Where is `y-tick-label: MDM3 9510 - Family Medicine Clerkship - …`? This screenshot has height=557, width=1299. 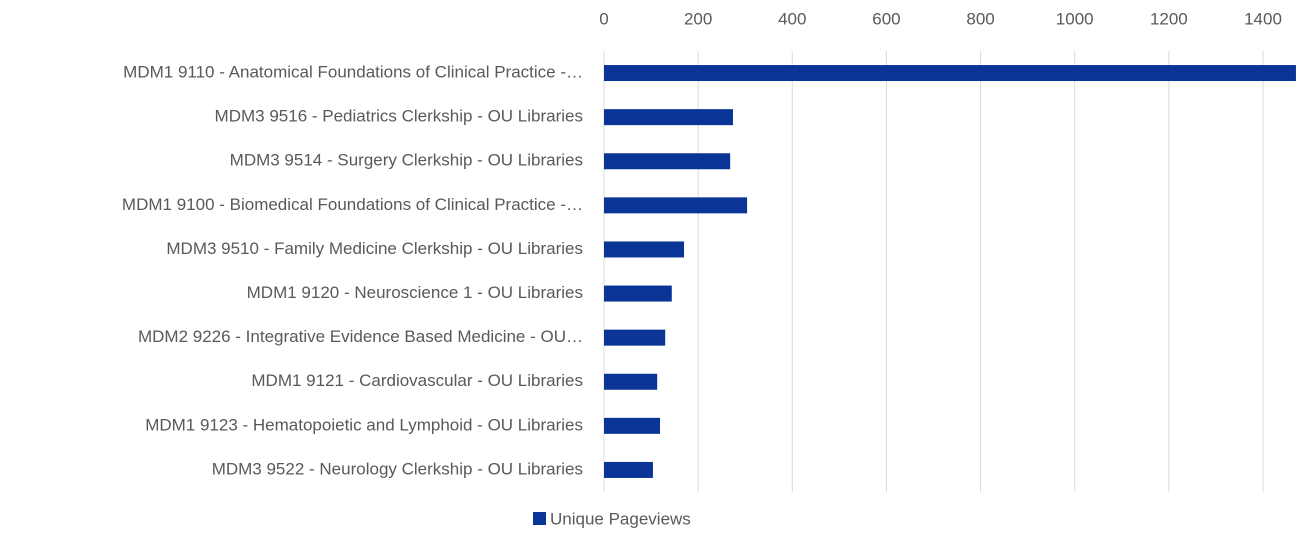 y-tick-label: MDM3 9510 - Family Medicine Clerkship - … is located at coordinates (374, 248).